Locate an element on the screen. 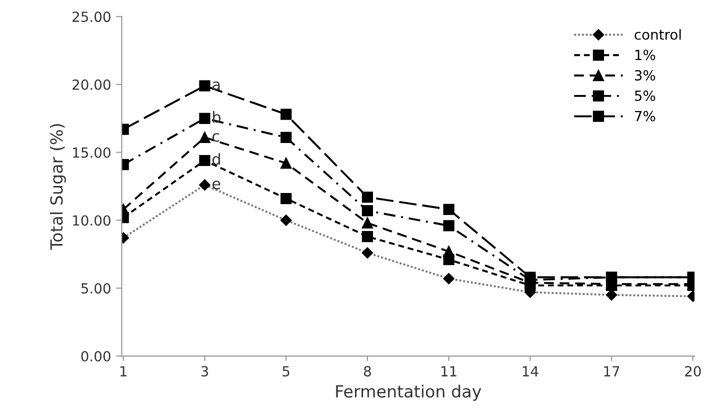  x-tick-label: 20 is located at coordinates (693, 371).